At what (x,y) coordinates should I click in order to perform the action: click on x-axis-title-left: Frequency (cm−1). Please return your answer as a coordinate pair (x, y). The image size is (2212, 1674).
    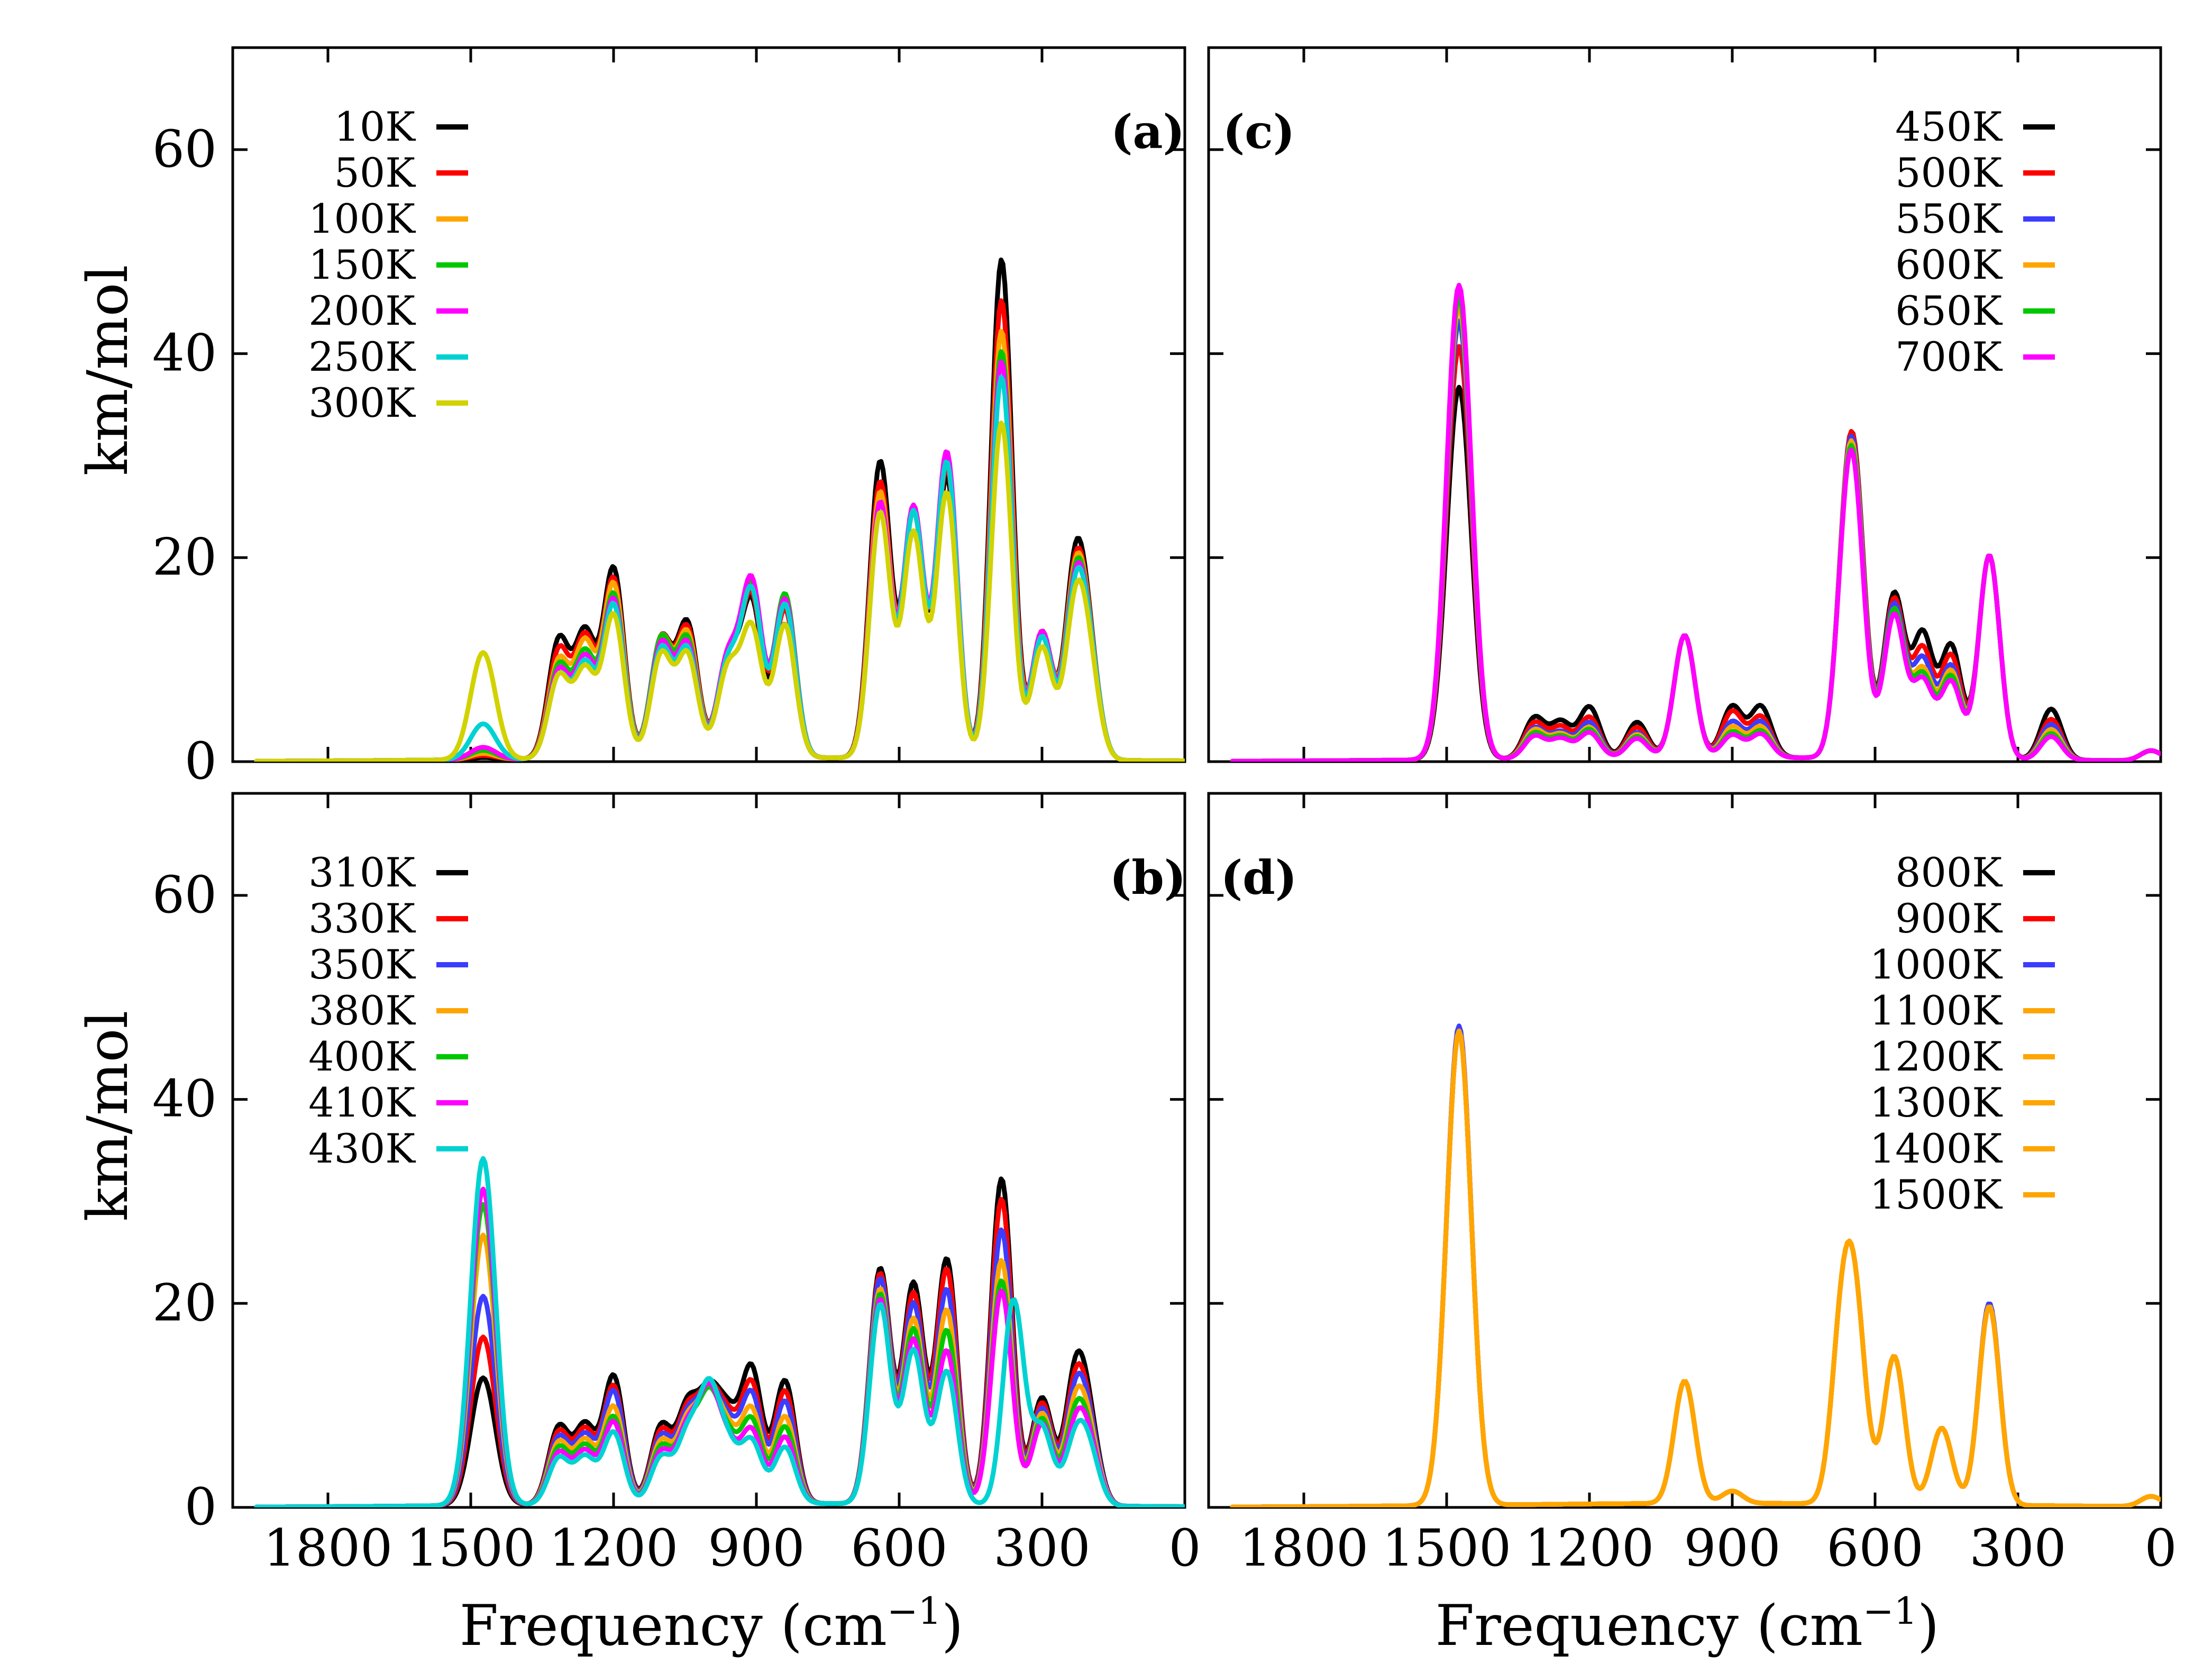
    Looking at the image, I should click on (712, 1623).